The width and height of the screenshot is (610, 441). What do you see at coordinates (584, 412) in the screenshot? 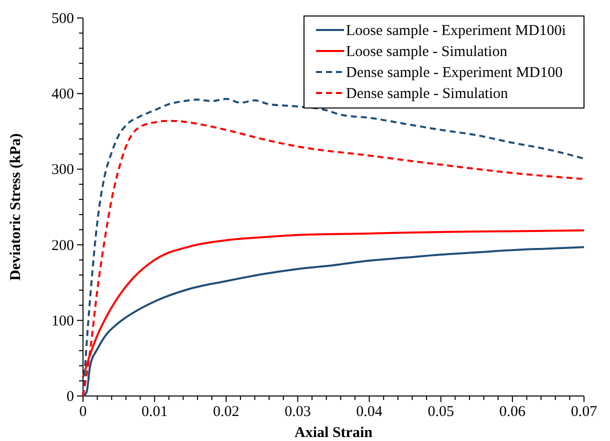
I see `x-tick-label: 0.07` at bounding box center [584, 412].